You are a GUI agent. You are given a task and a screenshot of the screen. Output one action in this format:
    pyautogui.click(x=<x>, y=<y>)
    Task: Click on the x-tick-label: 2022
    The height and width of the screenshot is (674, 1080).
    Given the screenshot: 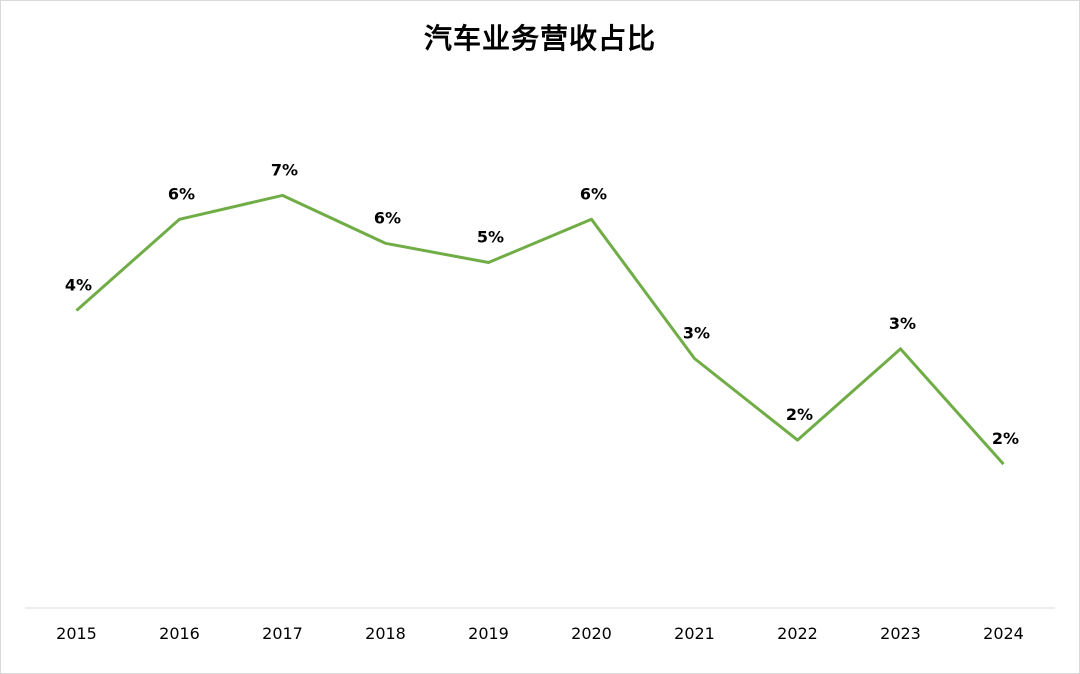 What is the action you would take?
    pyautogui.click(x=797, y=633)
    